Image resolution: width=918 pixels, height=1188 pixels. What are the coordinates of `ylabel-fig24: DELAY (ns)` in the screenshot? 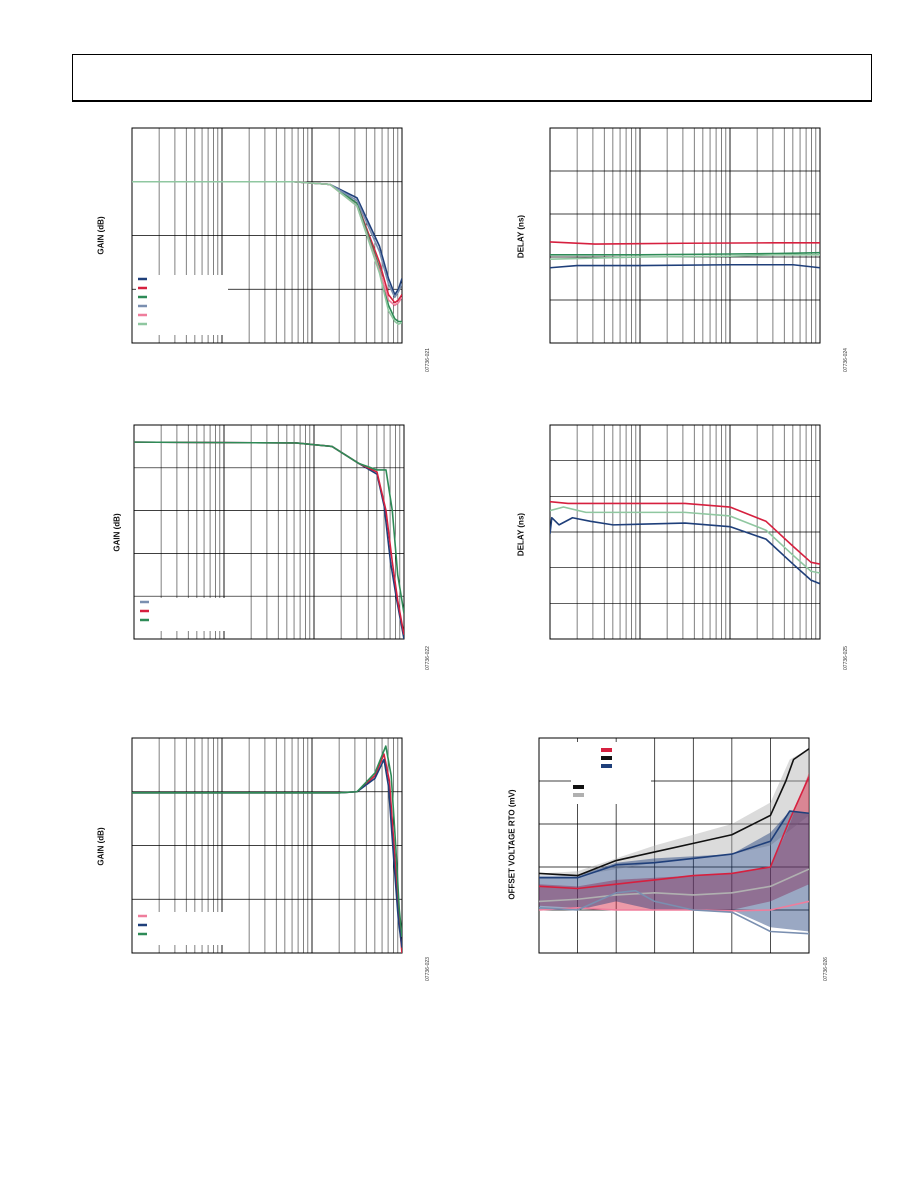 It's located at (521, 236).